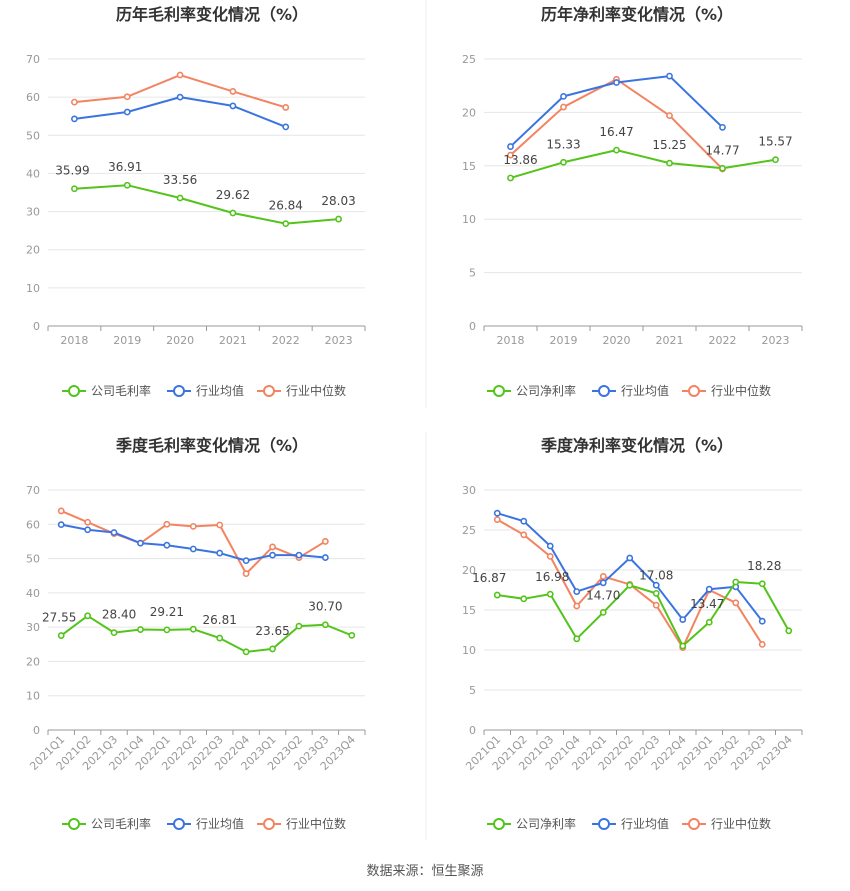 The image size is (850, 891). Describe the element at coordinates (286, 340) in the screenshot. I see `x-tick-label: 2022` at that location.